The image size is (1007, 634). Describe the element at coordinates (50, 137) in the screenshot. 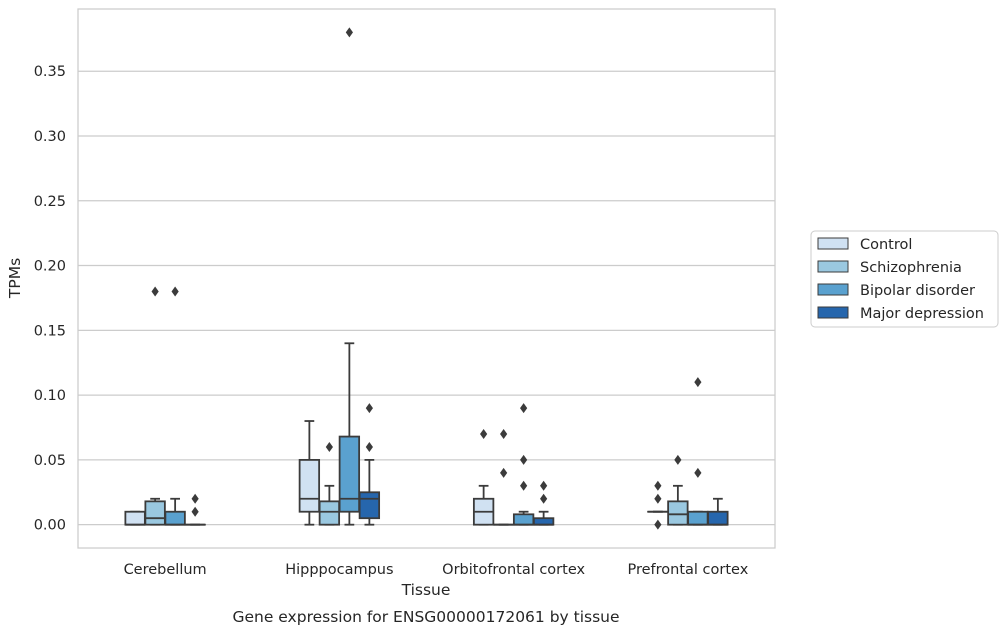

I see `y-tick-label: 0.30` at that location.